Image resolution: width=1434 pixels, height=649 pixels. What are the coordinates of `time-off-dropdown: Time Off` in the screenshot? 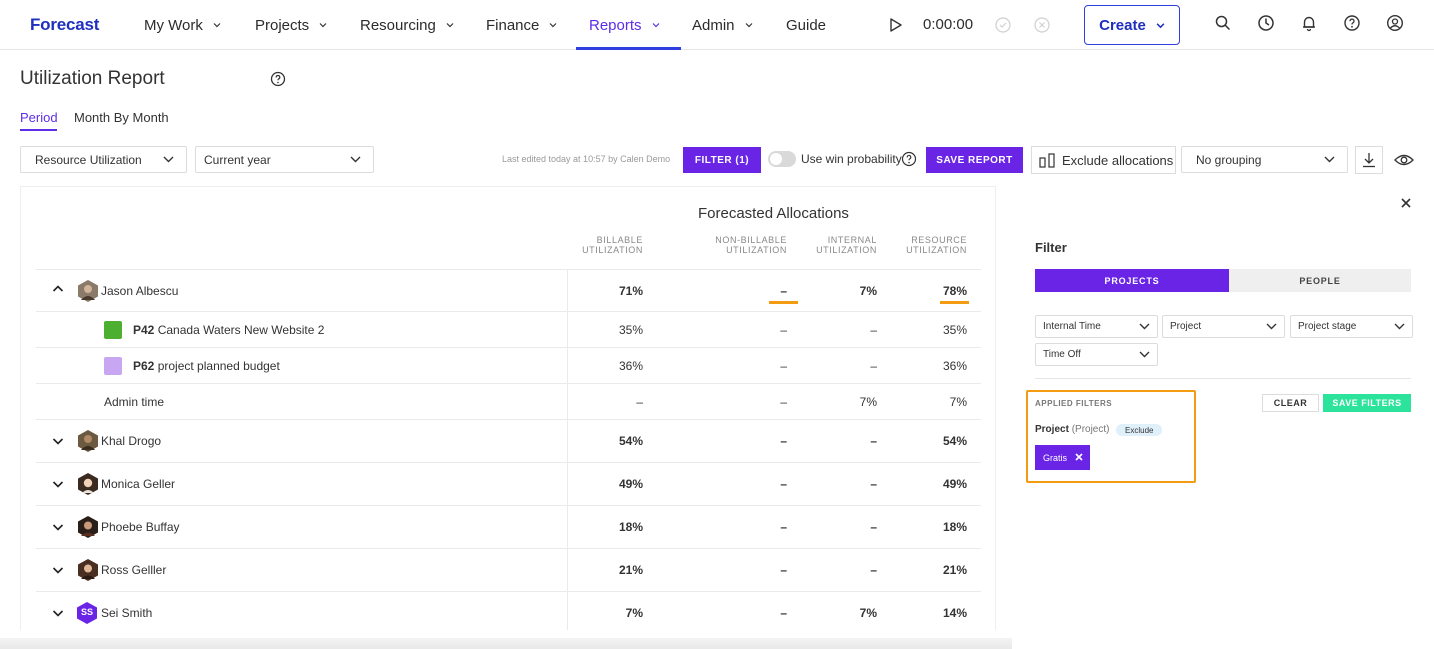 It's located at (1096, 354).